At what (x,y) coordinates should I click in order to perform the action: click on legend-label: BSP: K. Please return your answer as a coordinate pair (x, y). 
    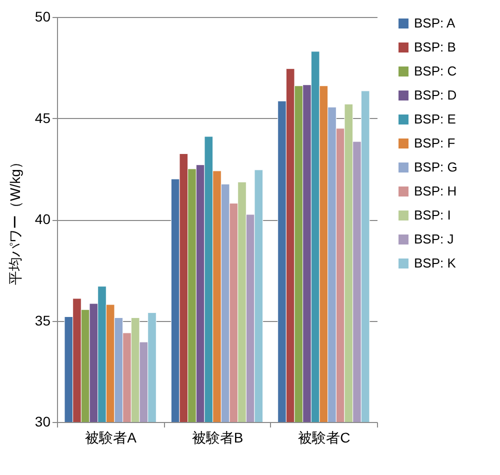
    Looking at the image, I should click on (435, 263).